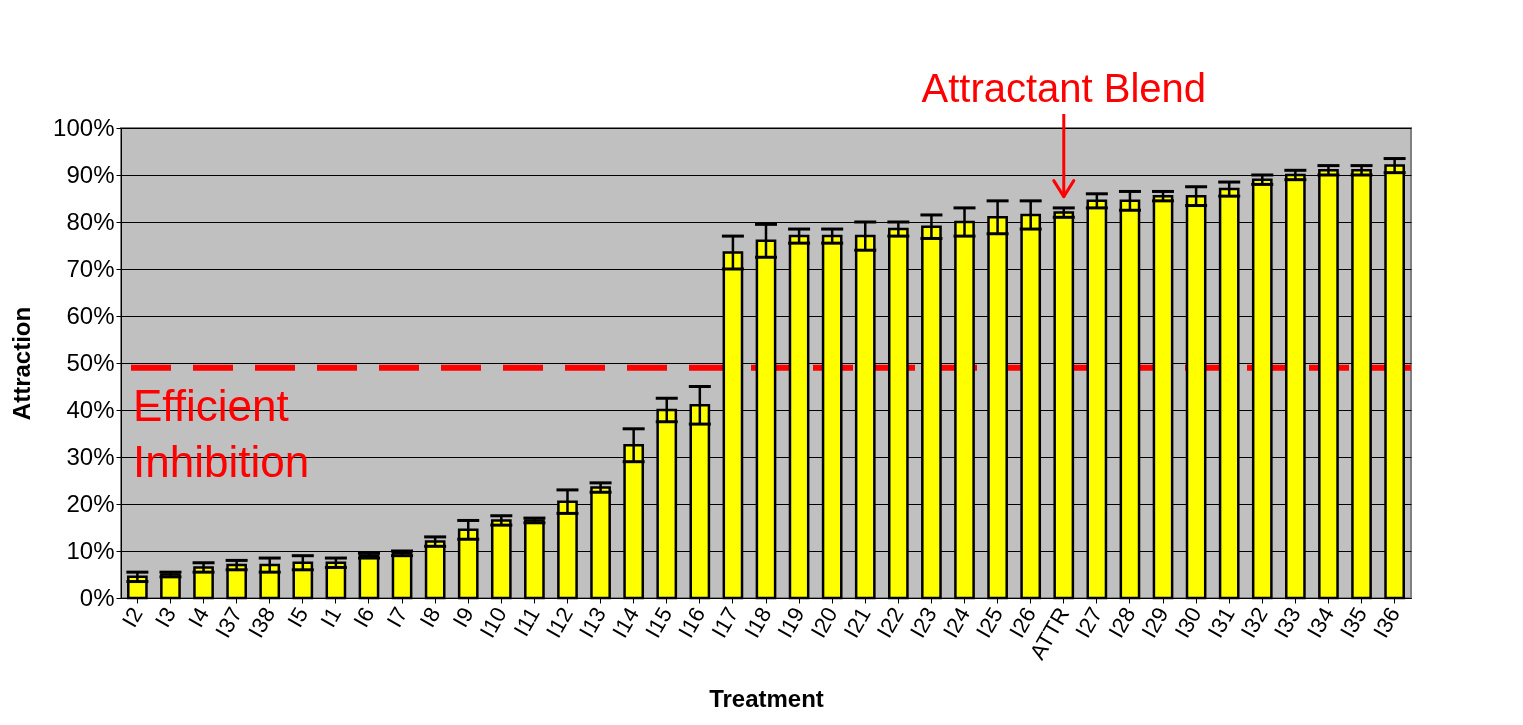 The image size is (1523, 725). Describe the element at coordinates (364, 617) in the screenshot. I see `x-tick-label: I6` at that location.